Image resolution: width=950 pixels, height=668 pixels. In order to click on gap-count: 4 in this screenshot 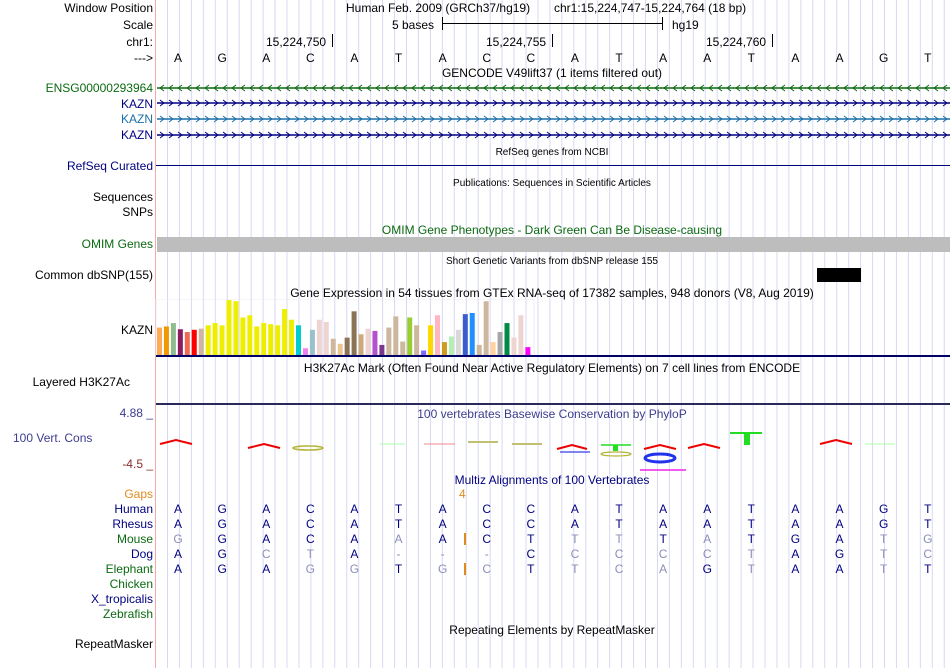, I will do `click(462, 494)`.